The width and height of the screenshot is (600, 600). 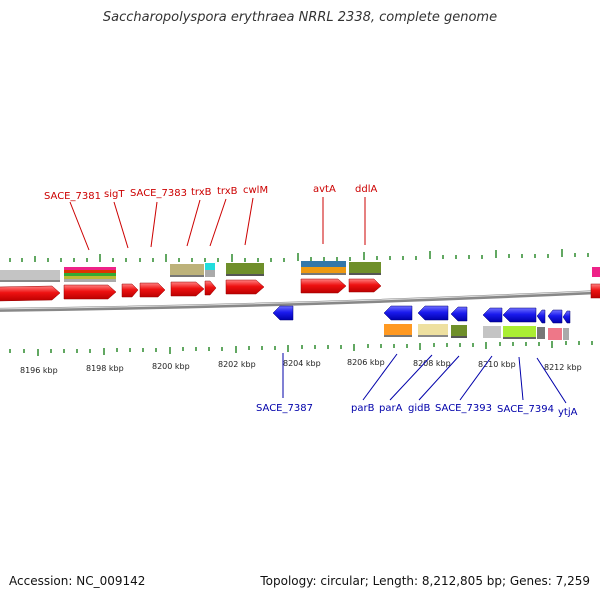 What do you see at coordinates (366, 189) in the screenshot?
I see `gene-label-top: ddlA` at bounding box center [366, 189].